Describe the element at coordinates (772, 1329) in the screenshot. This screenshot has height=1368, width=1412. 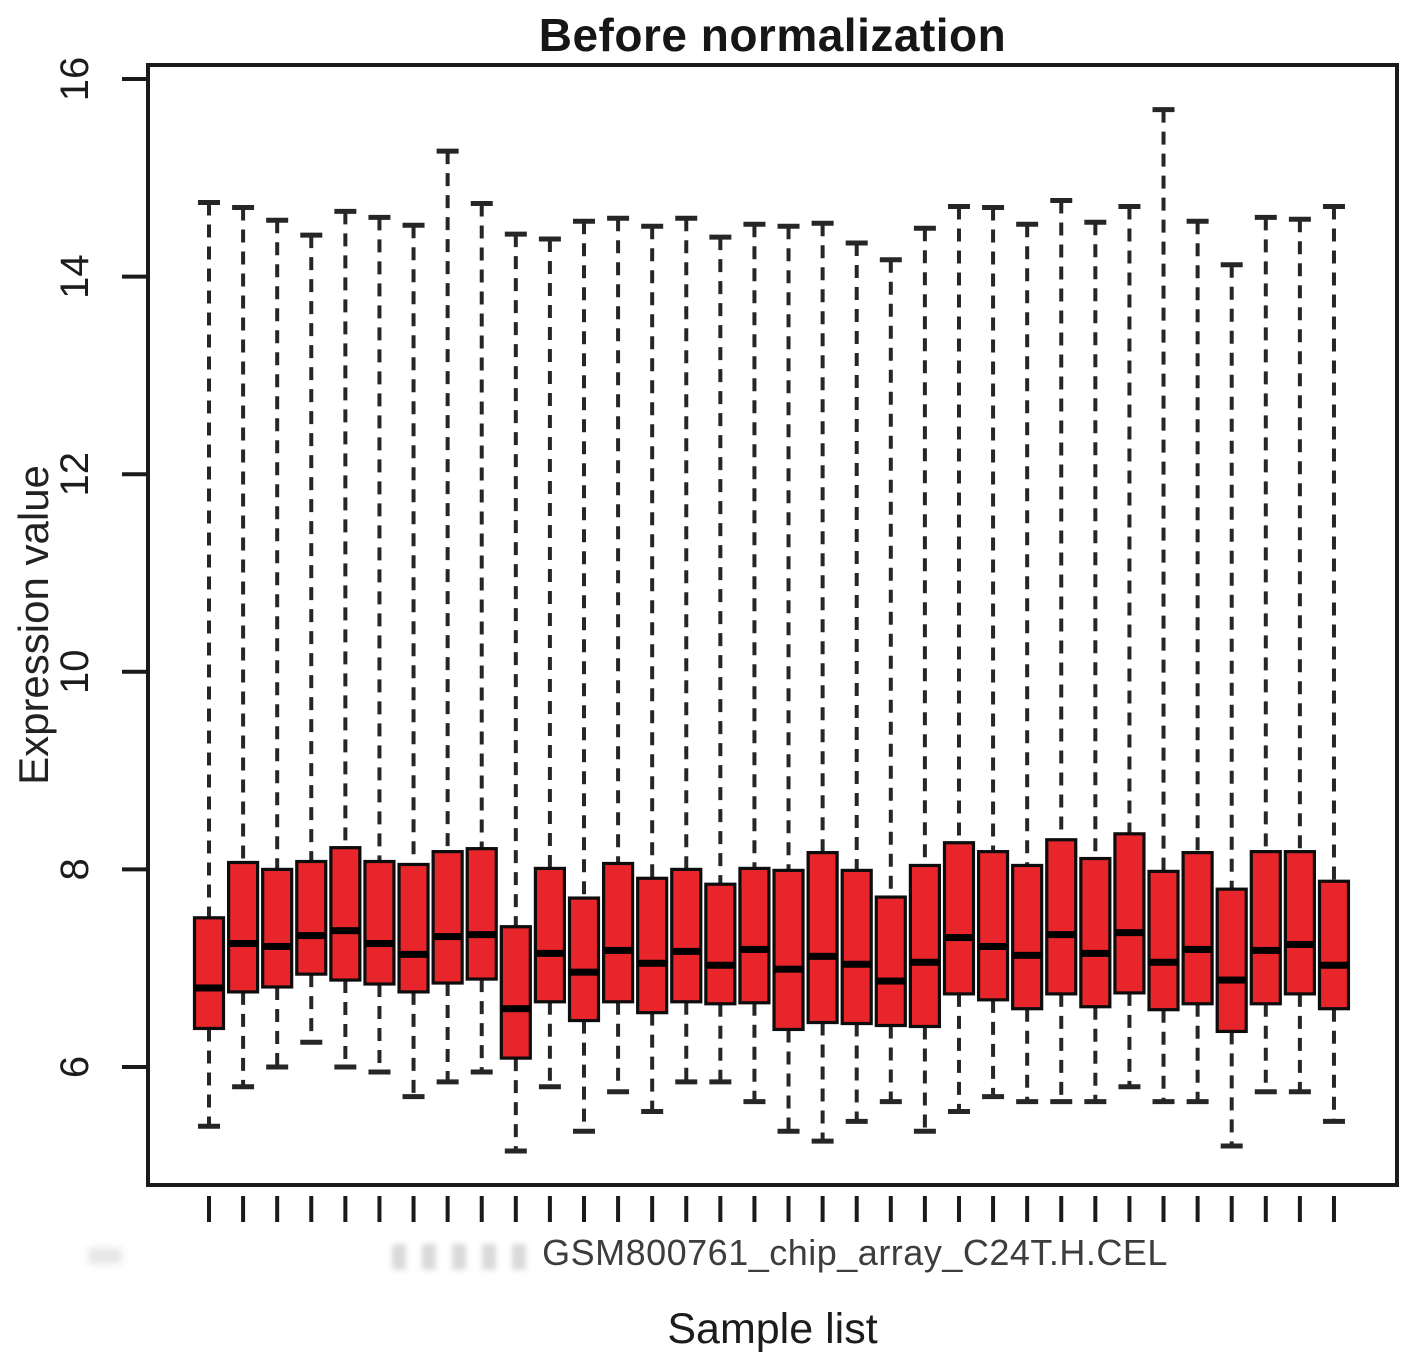
I see `x-axis-title: Sample list` at that location.